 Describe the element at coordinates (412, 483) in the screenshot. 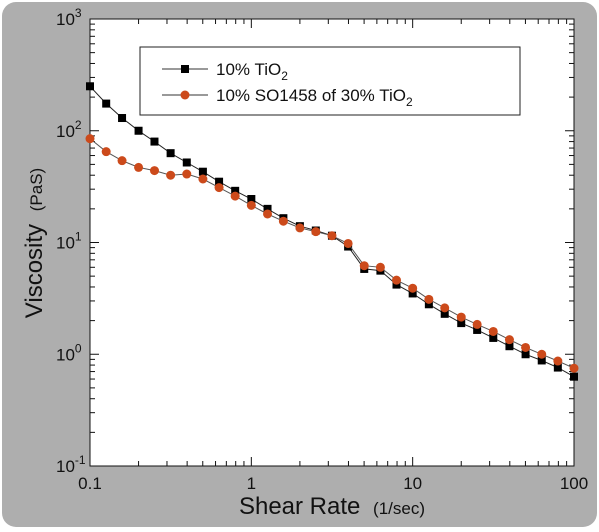

I see `x-tick-label: 10` at that location.